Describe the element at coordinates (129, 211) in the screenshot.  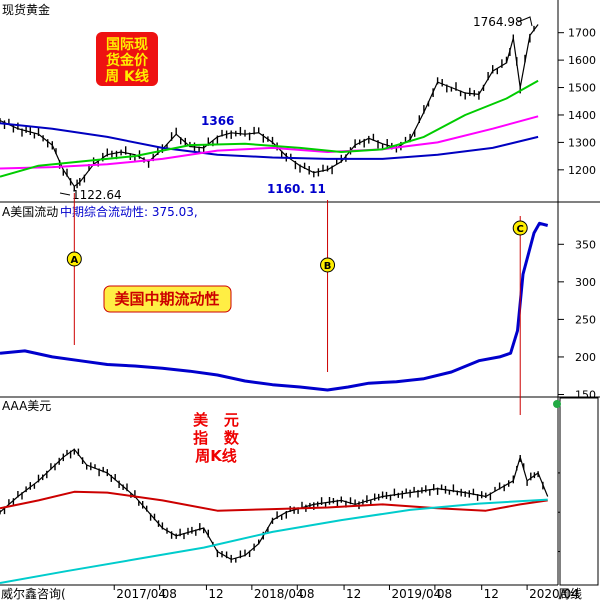
I see `liquidity-subtitle: 中期综合流动性: 375.03,` at that location.